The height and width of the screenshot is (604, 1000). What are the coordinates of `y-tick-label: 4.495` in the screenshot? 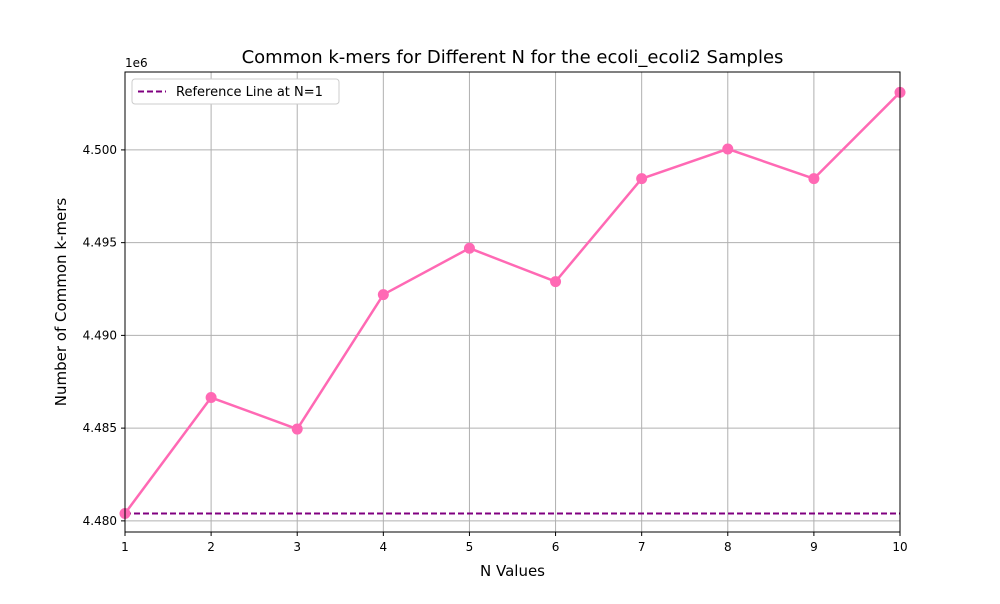 It's located at (100, 243).